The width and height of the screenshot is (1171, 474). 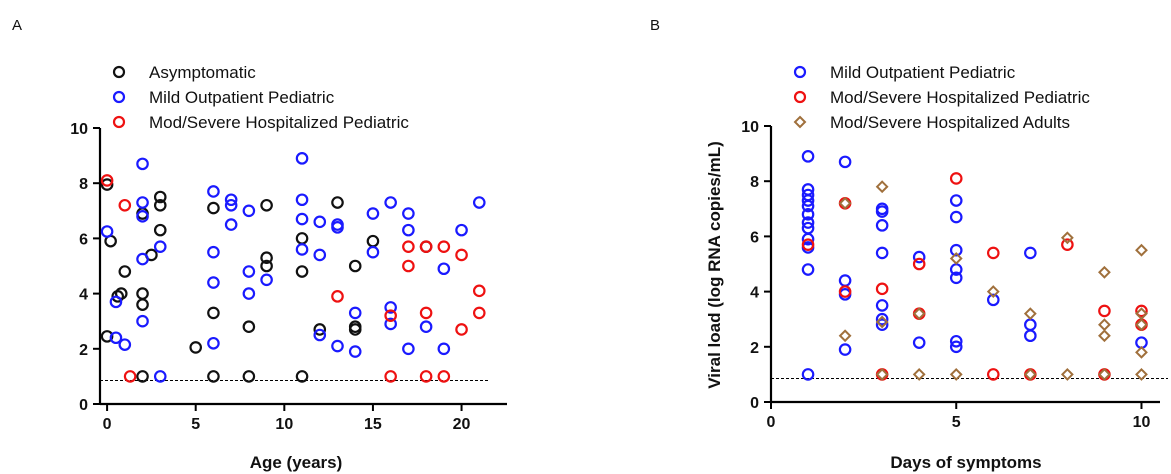 What do you see at coordinates (754, 348) in the screenshot?
I see `panel-b-y-tick-label: 2` at bounding box center [754, 348].